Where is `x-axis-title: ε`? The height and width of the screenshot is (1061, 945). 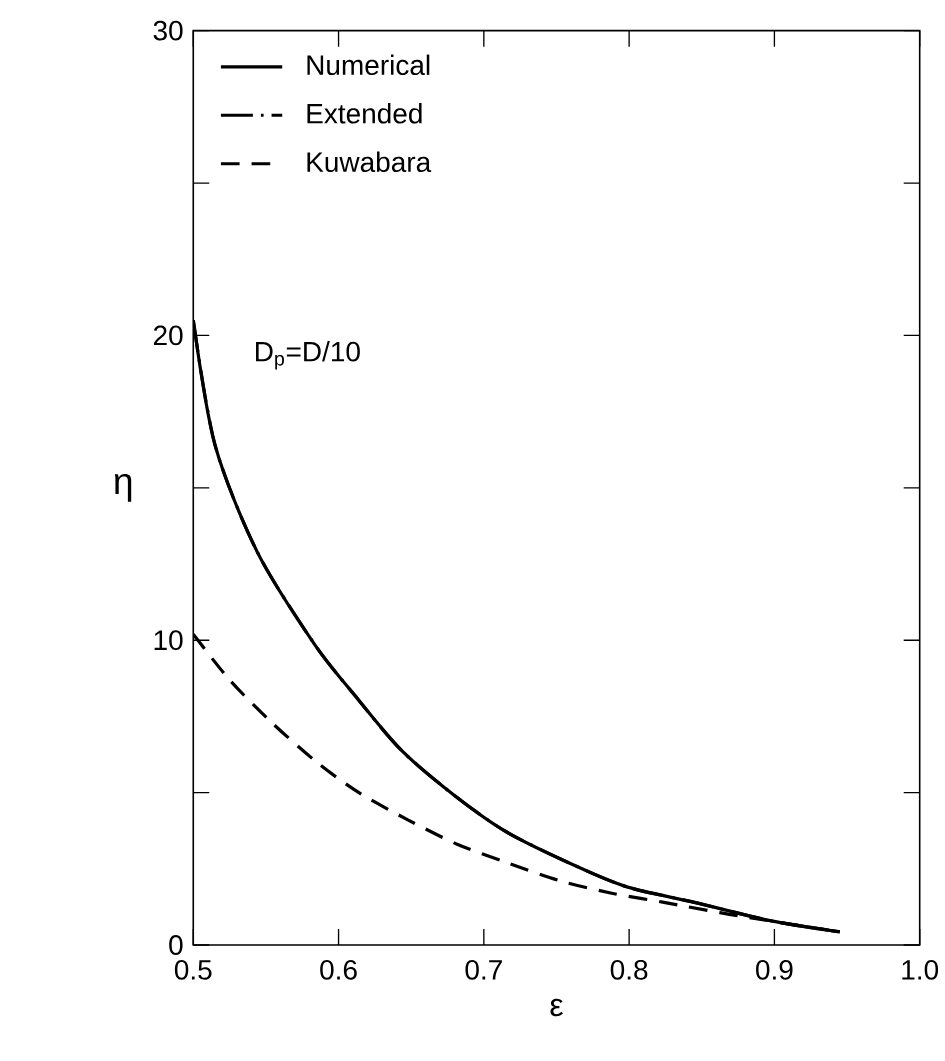 x-axis-title: ε is located at coordinates (556, 1007).